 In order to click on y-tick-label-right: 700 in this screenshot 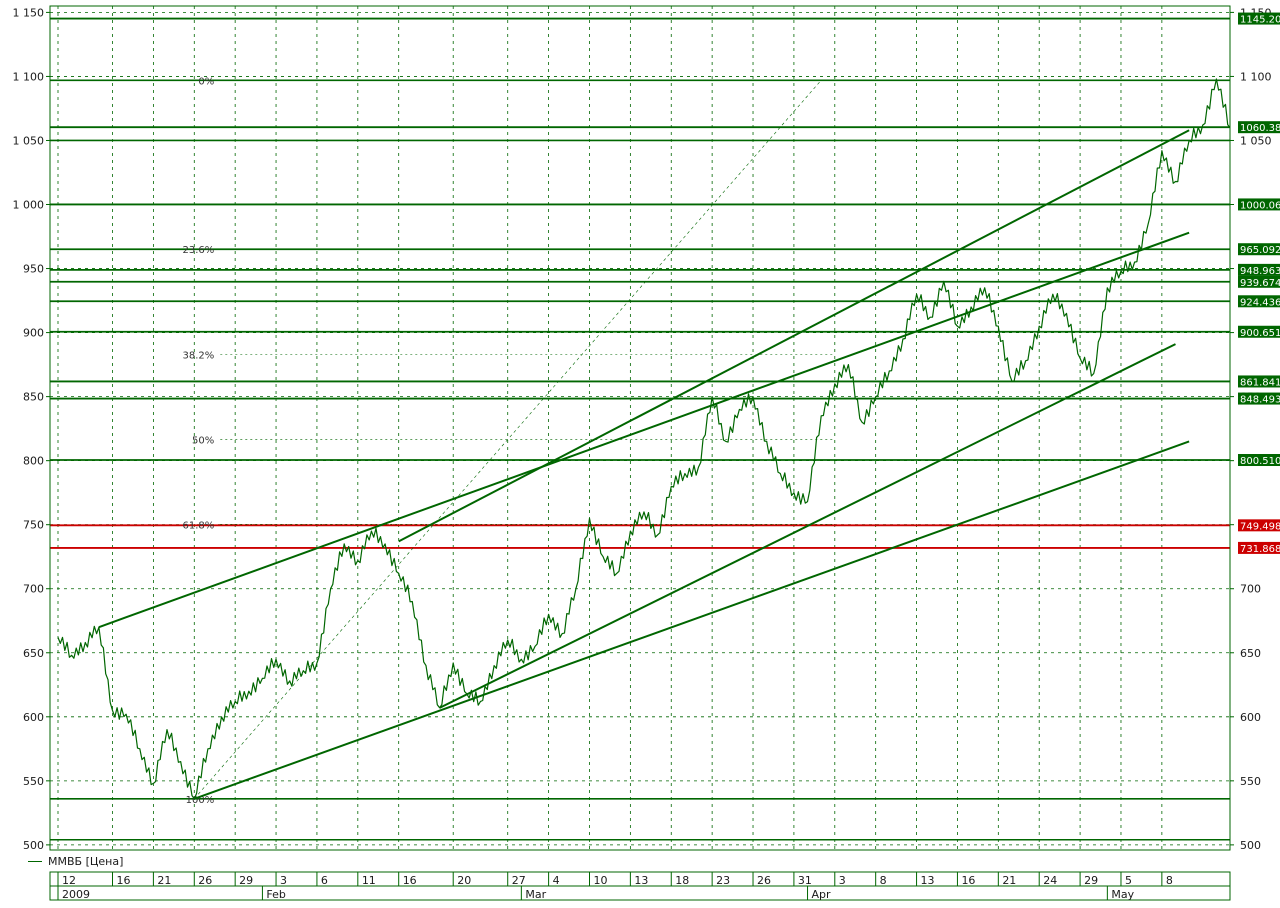, I will do `click(1250, 589)`.